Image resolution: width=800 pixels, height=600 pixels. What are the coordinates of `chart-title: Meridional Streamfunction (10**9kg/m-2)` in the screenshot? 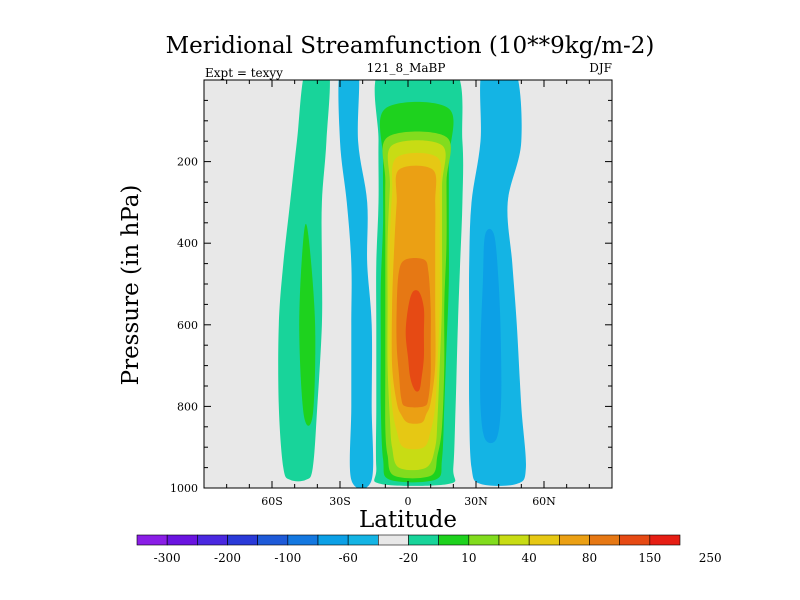 It's located at (410, 46).